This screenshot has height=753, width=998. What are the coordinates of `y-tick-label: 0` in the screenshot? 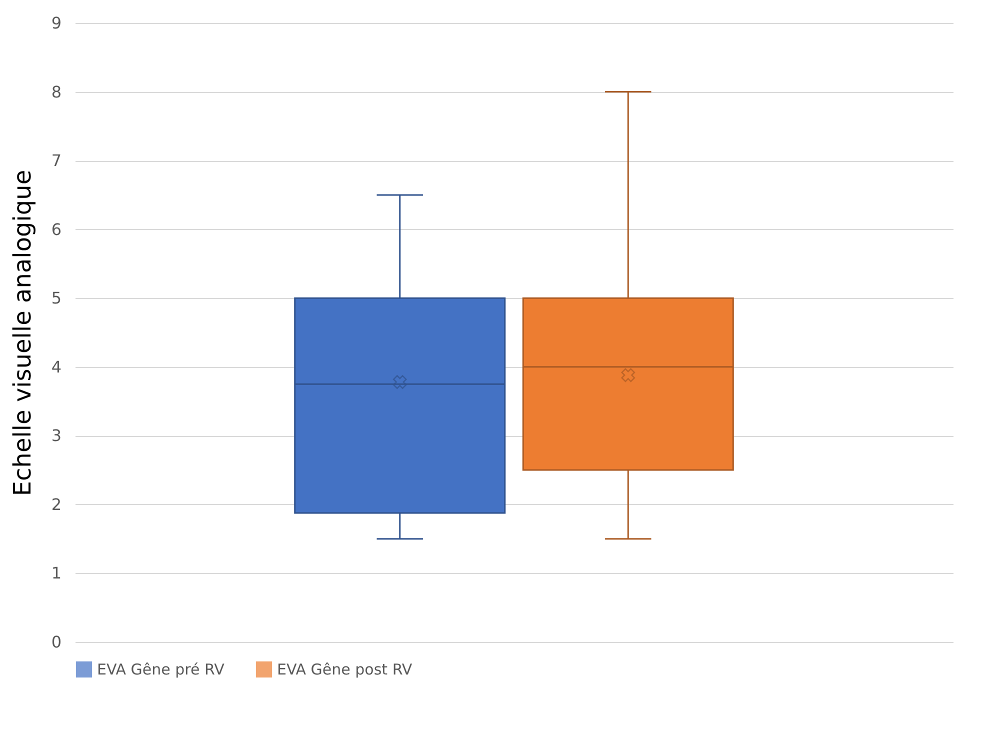 It's located at (56, 642).